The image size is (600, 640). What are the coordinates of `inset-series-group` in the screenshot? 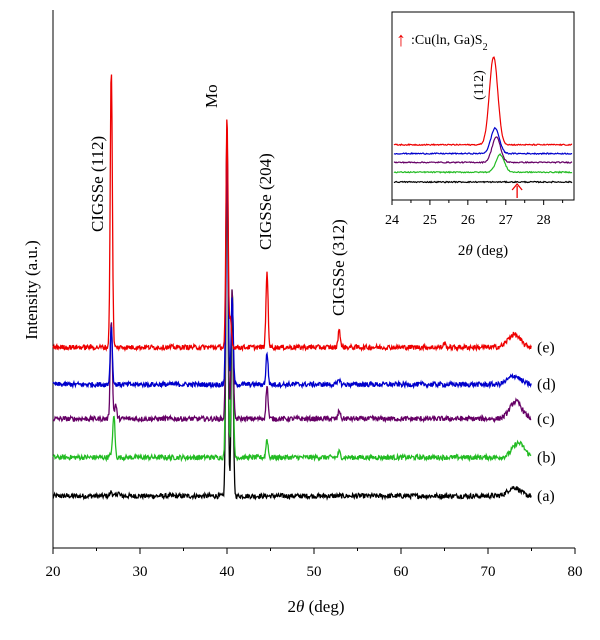 It's located at (483, 120).